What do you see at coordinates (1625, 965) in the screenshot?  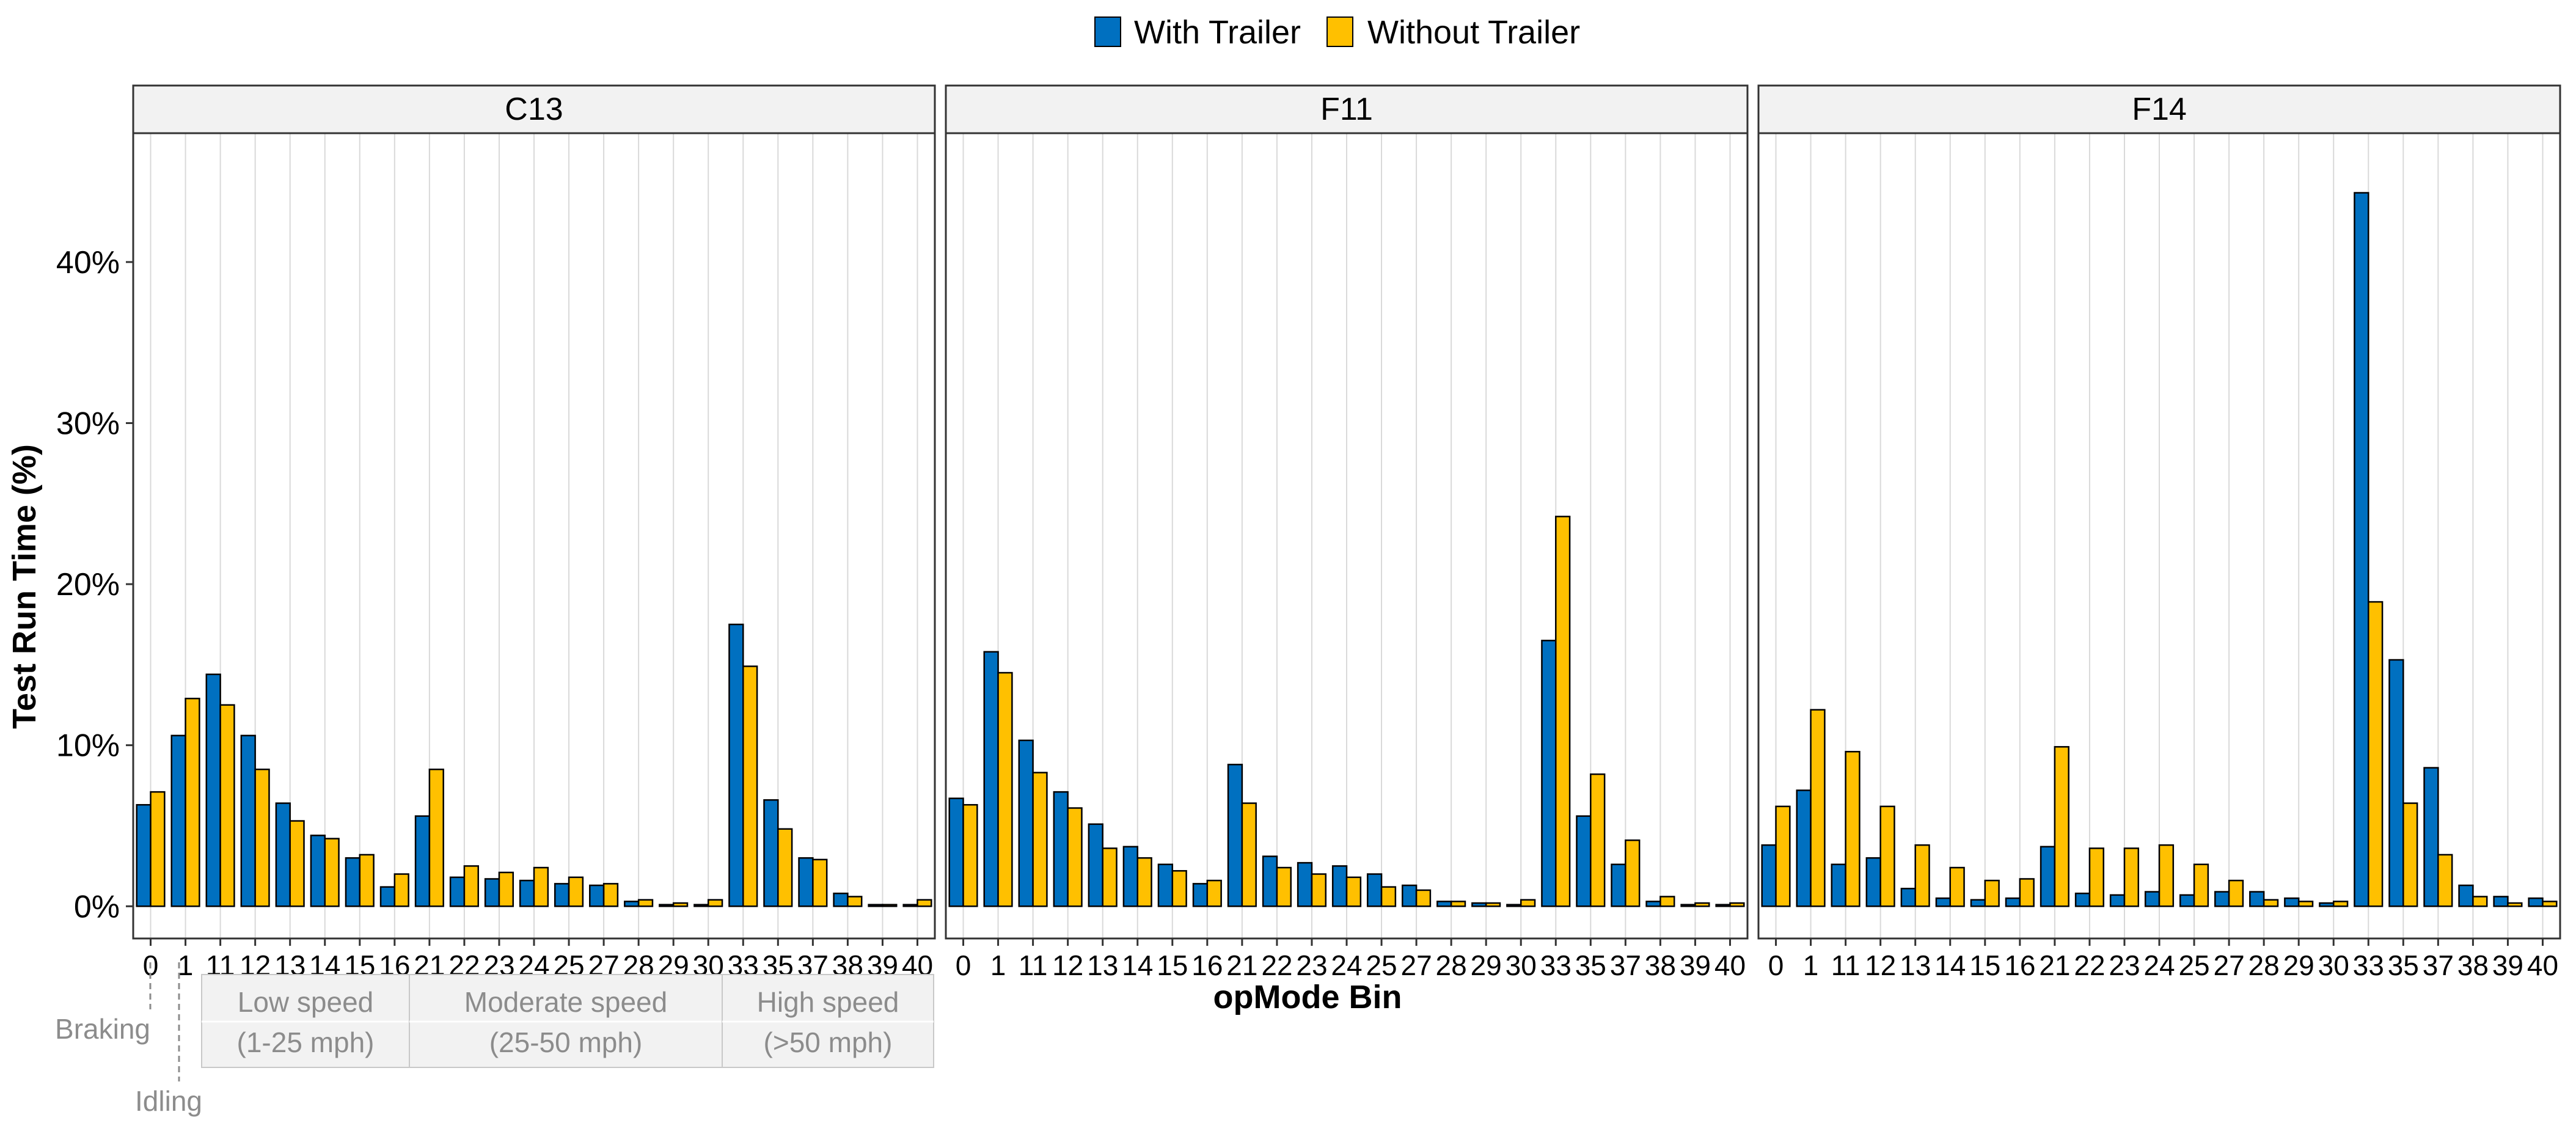 I see `x-tick-label: 37` at bounding box center [1625, 965].